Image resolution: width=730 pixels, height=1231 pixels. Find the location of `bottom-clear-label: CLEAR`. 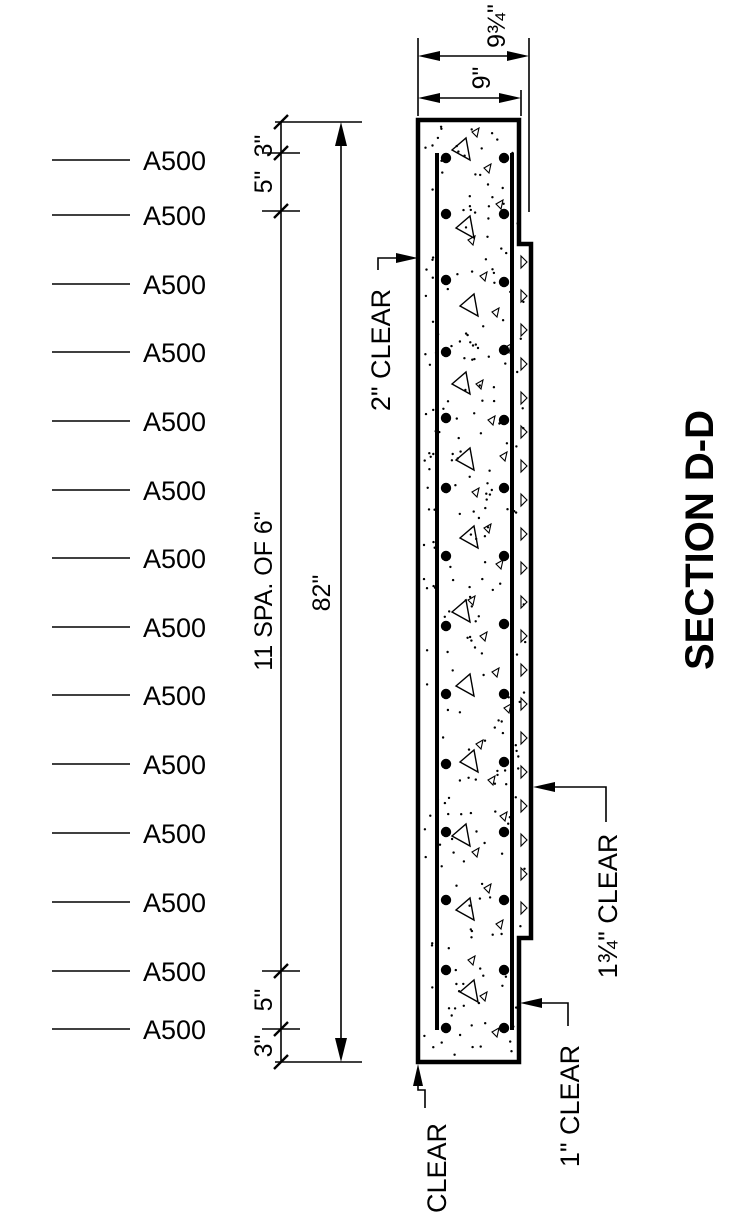

bottom-clear-label: CLEAR is located at coordinates (437, 1168).